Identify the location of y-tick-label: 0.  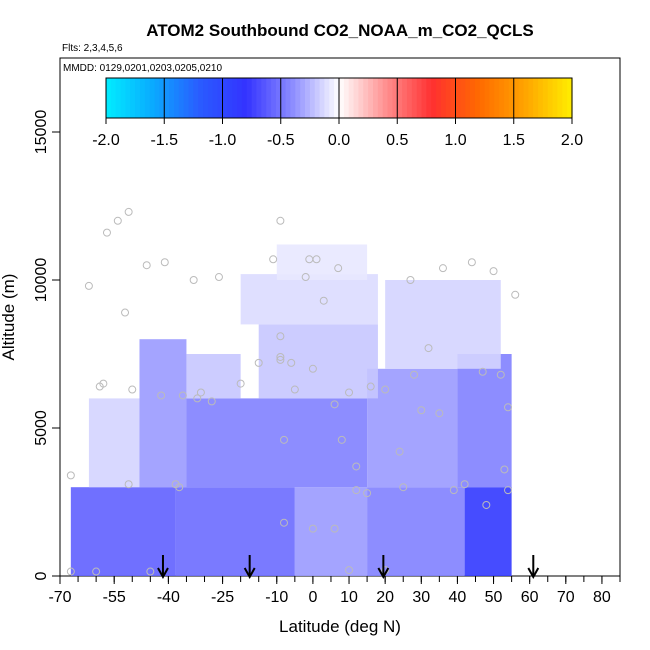
(41, 575).